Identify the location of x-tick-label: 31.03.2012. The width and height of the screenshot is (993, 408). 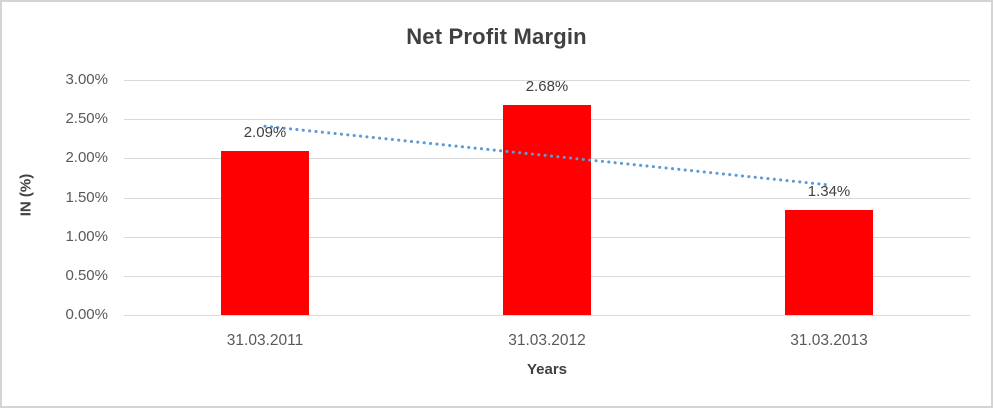
(547, 340).